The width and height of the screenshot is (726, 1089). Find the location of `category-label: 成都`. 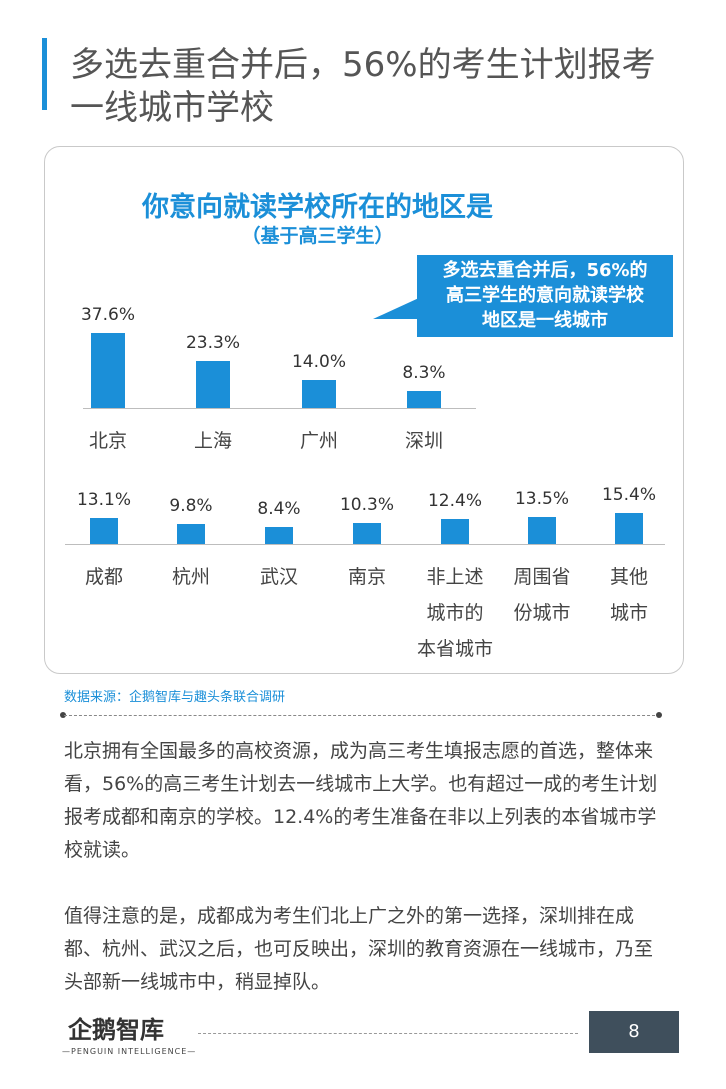

category-label: 成都 is located at coordinates (103, 577).